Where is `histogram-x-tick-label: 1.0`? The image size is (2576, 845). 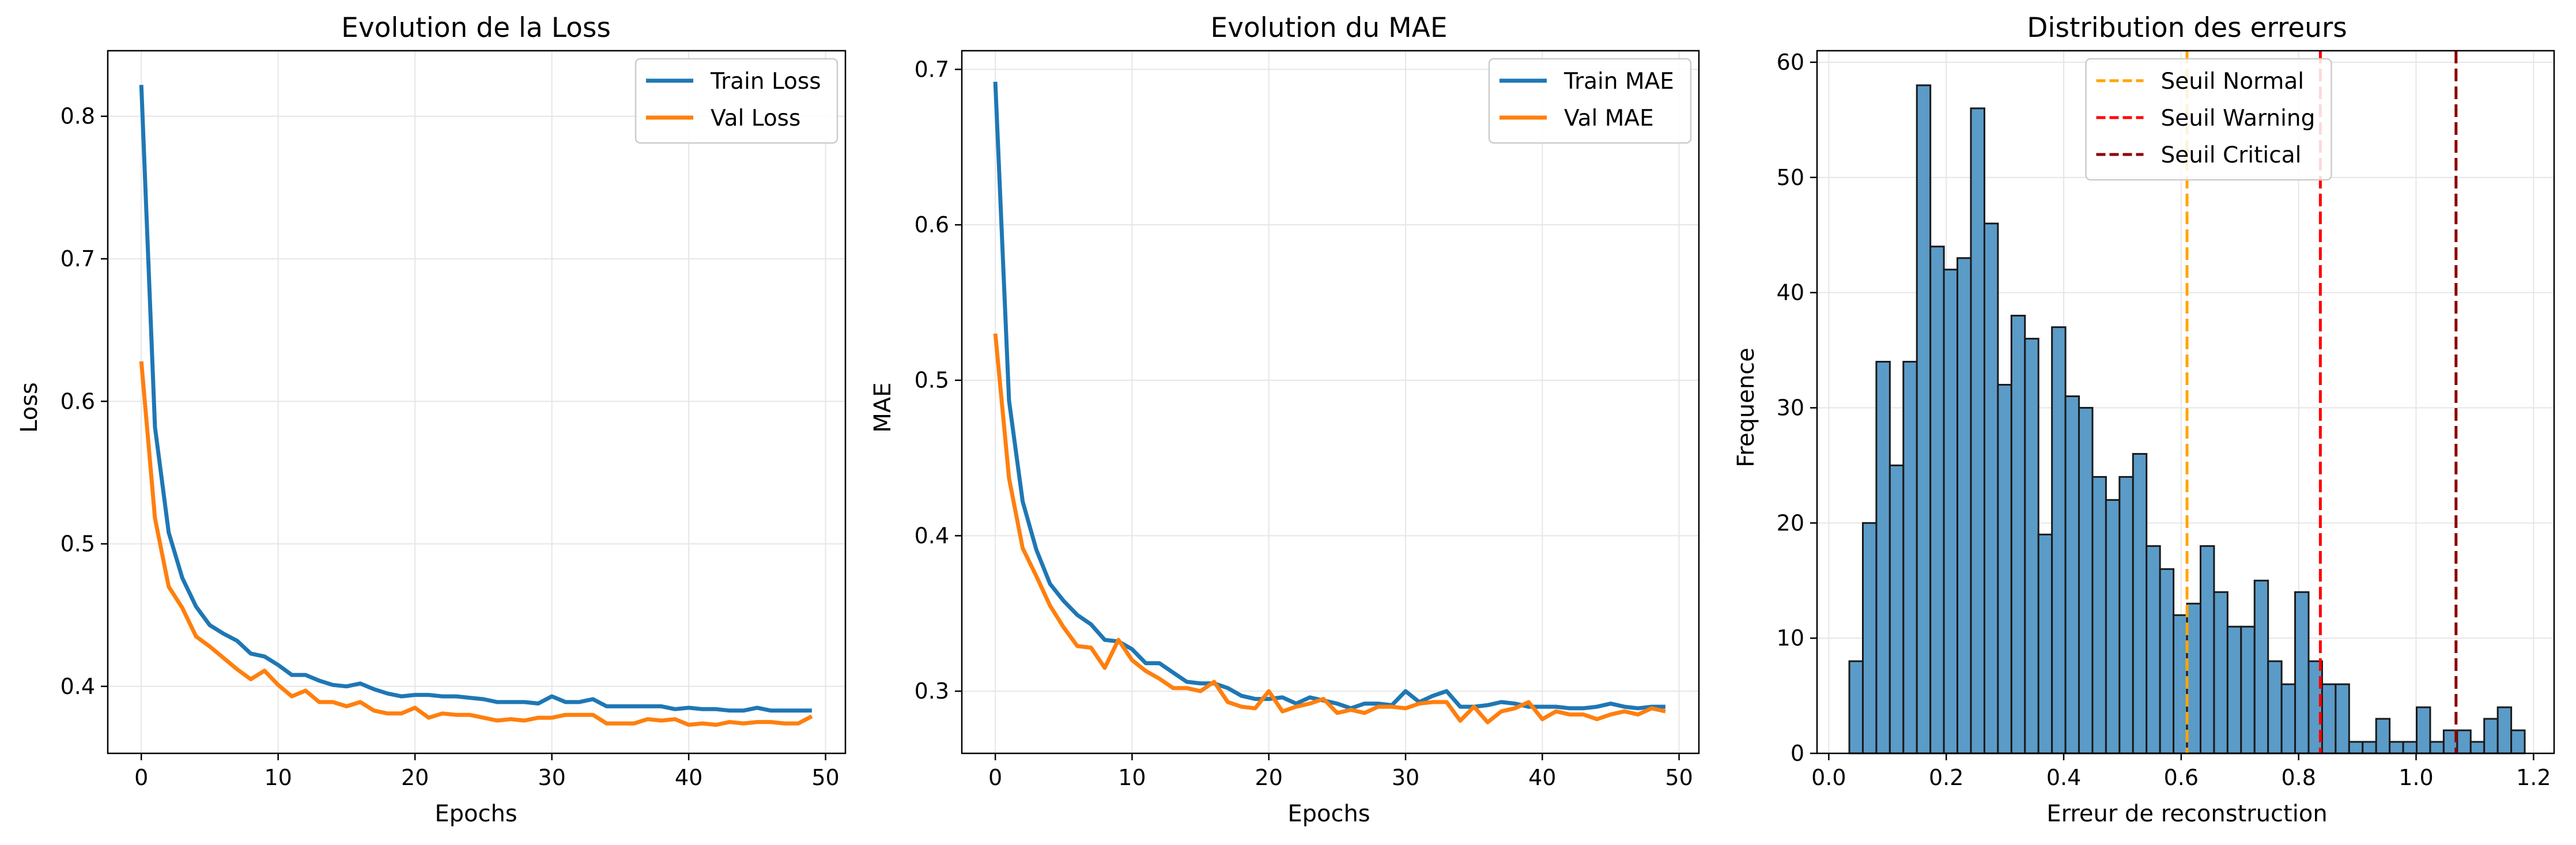 histogram-x-tick-label: 1.0 is located at coordinates (2416, 777).